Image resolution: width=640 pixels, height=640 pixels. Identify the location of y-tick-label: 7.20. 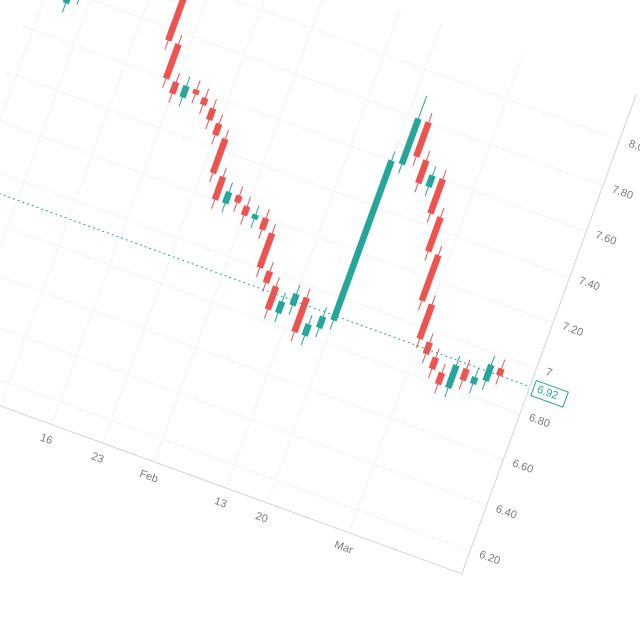
(572, 329).